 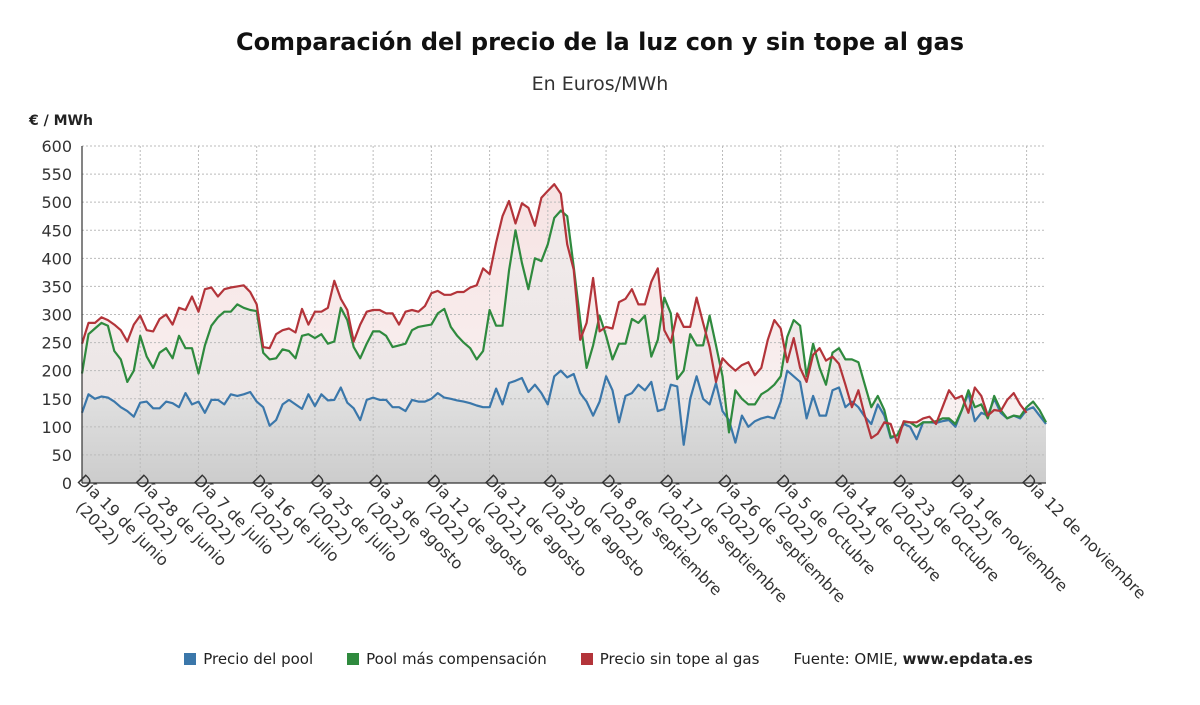 What do you see at coordinates (56, 371) in the screenshot?
I see `y-tick-label: 200` at bounding box center [56, 371].